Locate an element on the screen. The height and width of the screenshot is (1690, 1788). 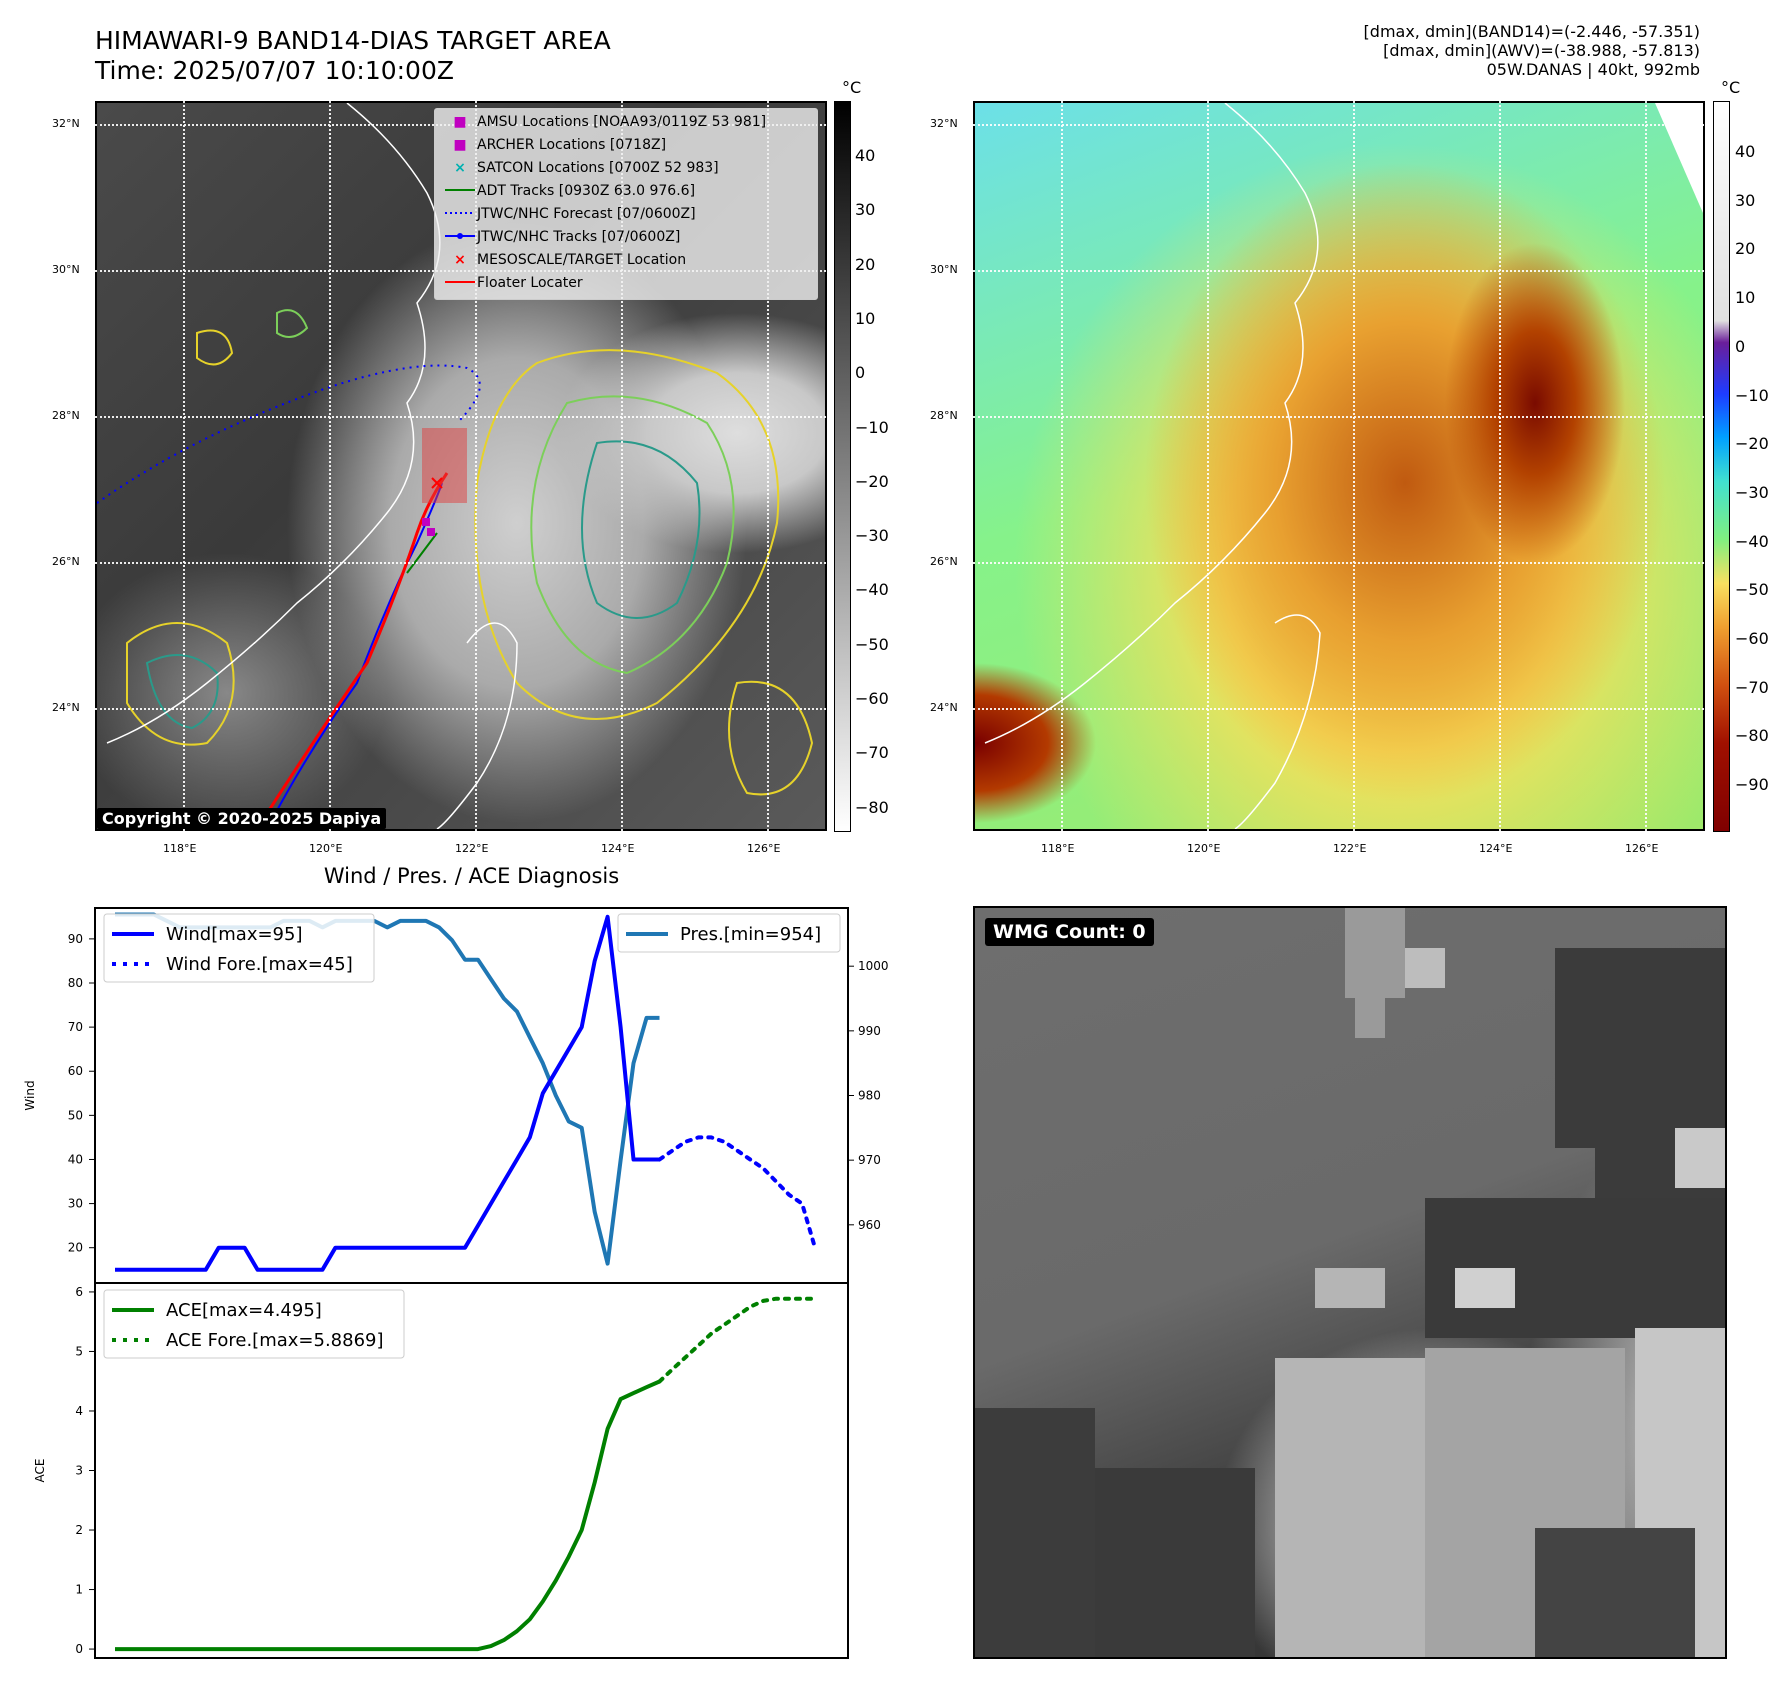
awv-lat-tick: 30°N is located at coordinates (944, 269).